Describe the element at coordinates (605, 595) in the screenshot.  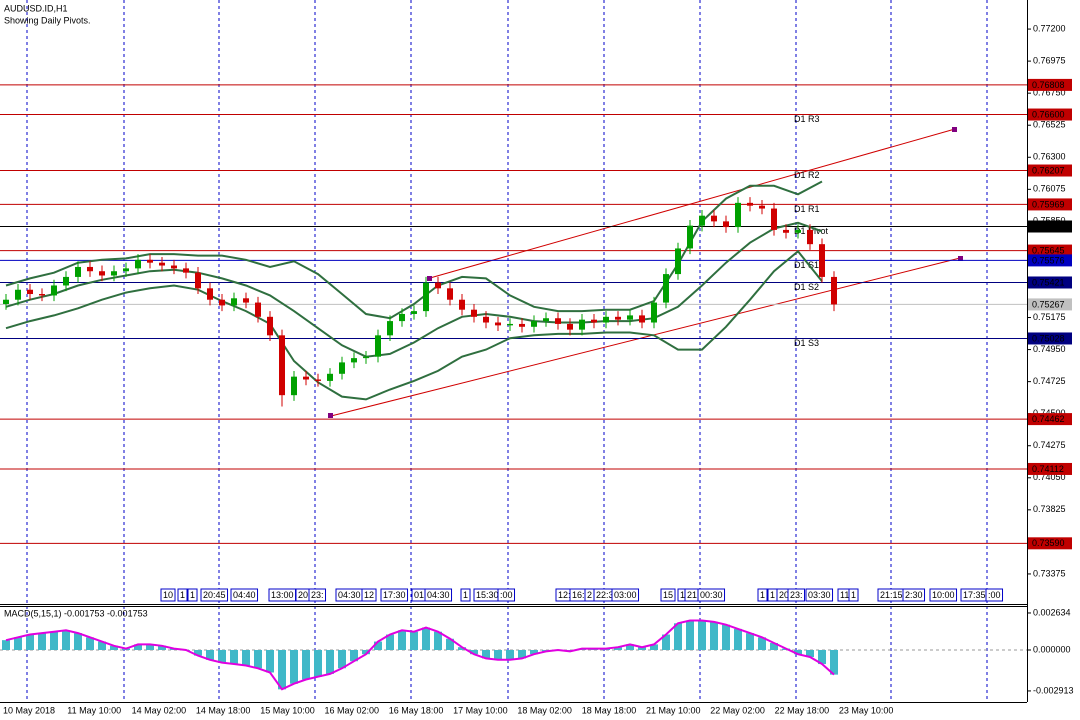
I see `time-marker-label: 22:3` at that location.